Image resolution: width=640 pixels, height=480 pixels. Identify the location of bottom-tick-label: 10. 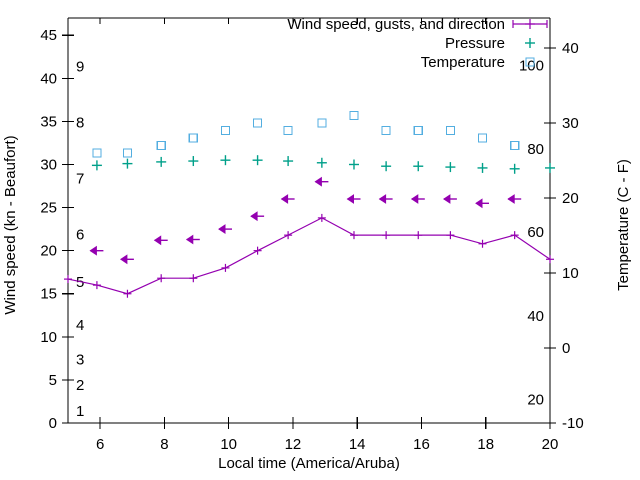
(228, 444).